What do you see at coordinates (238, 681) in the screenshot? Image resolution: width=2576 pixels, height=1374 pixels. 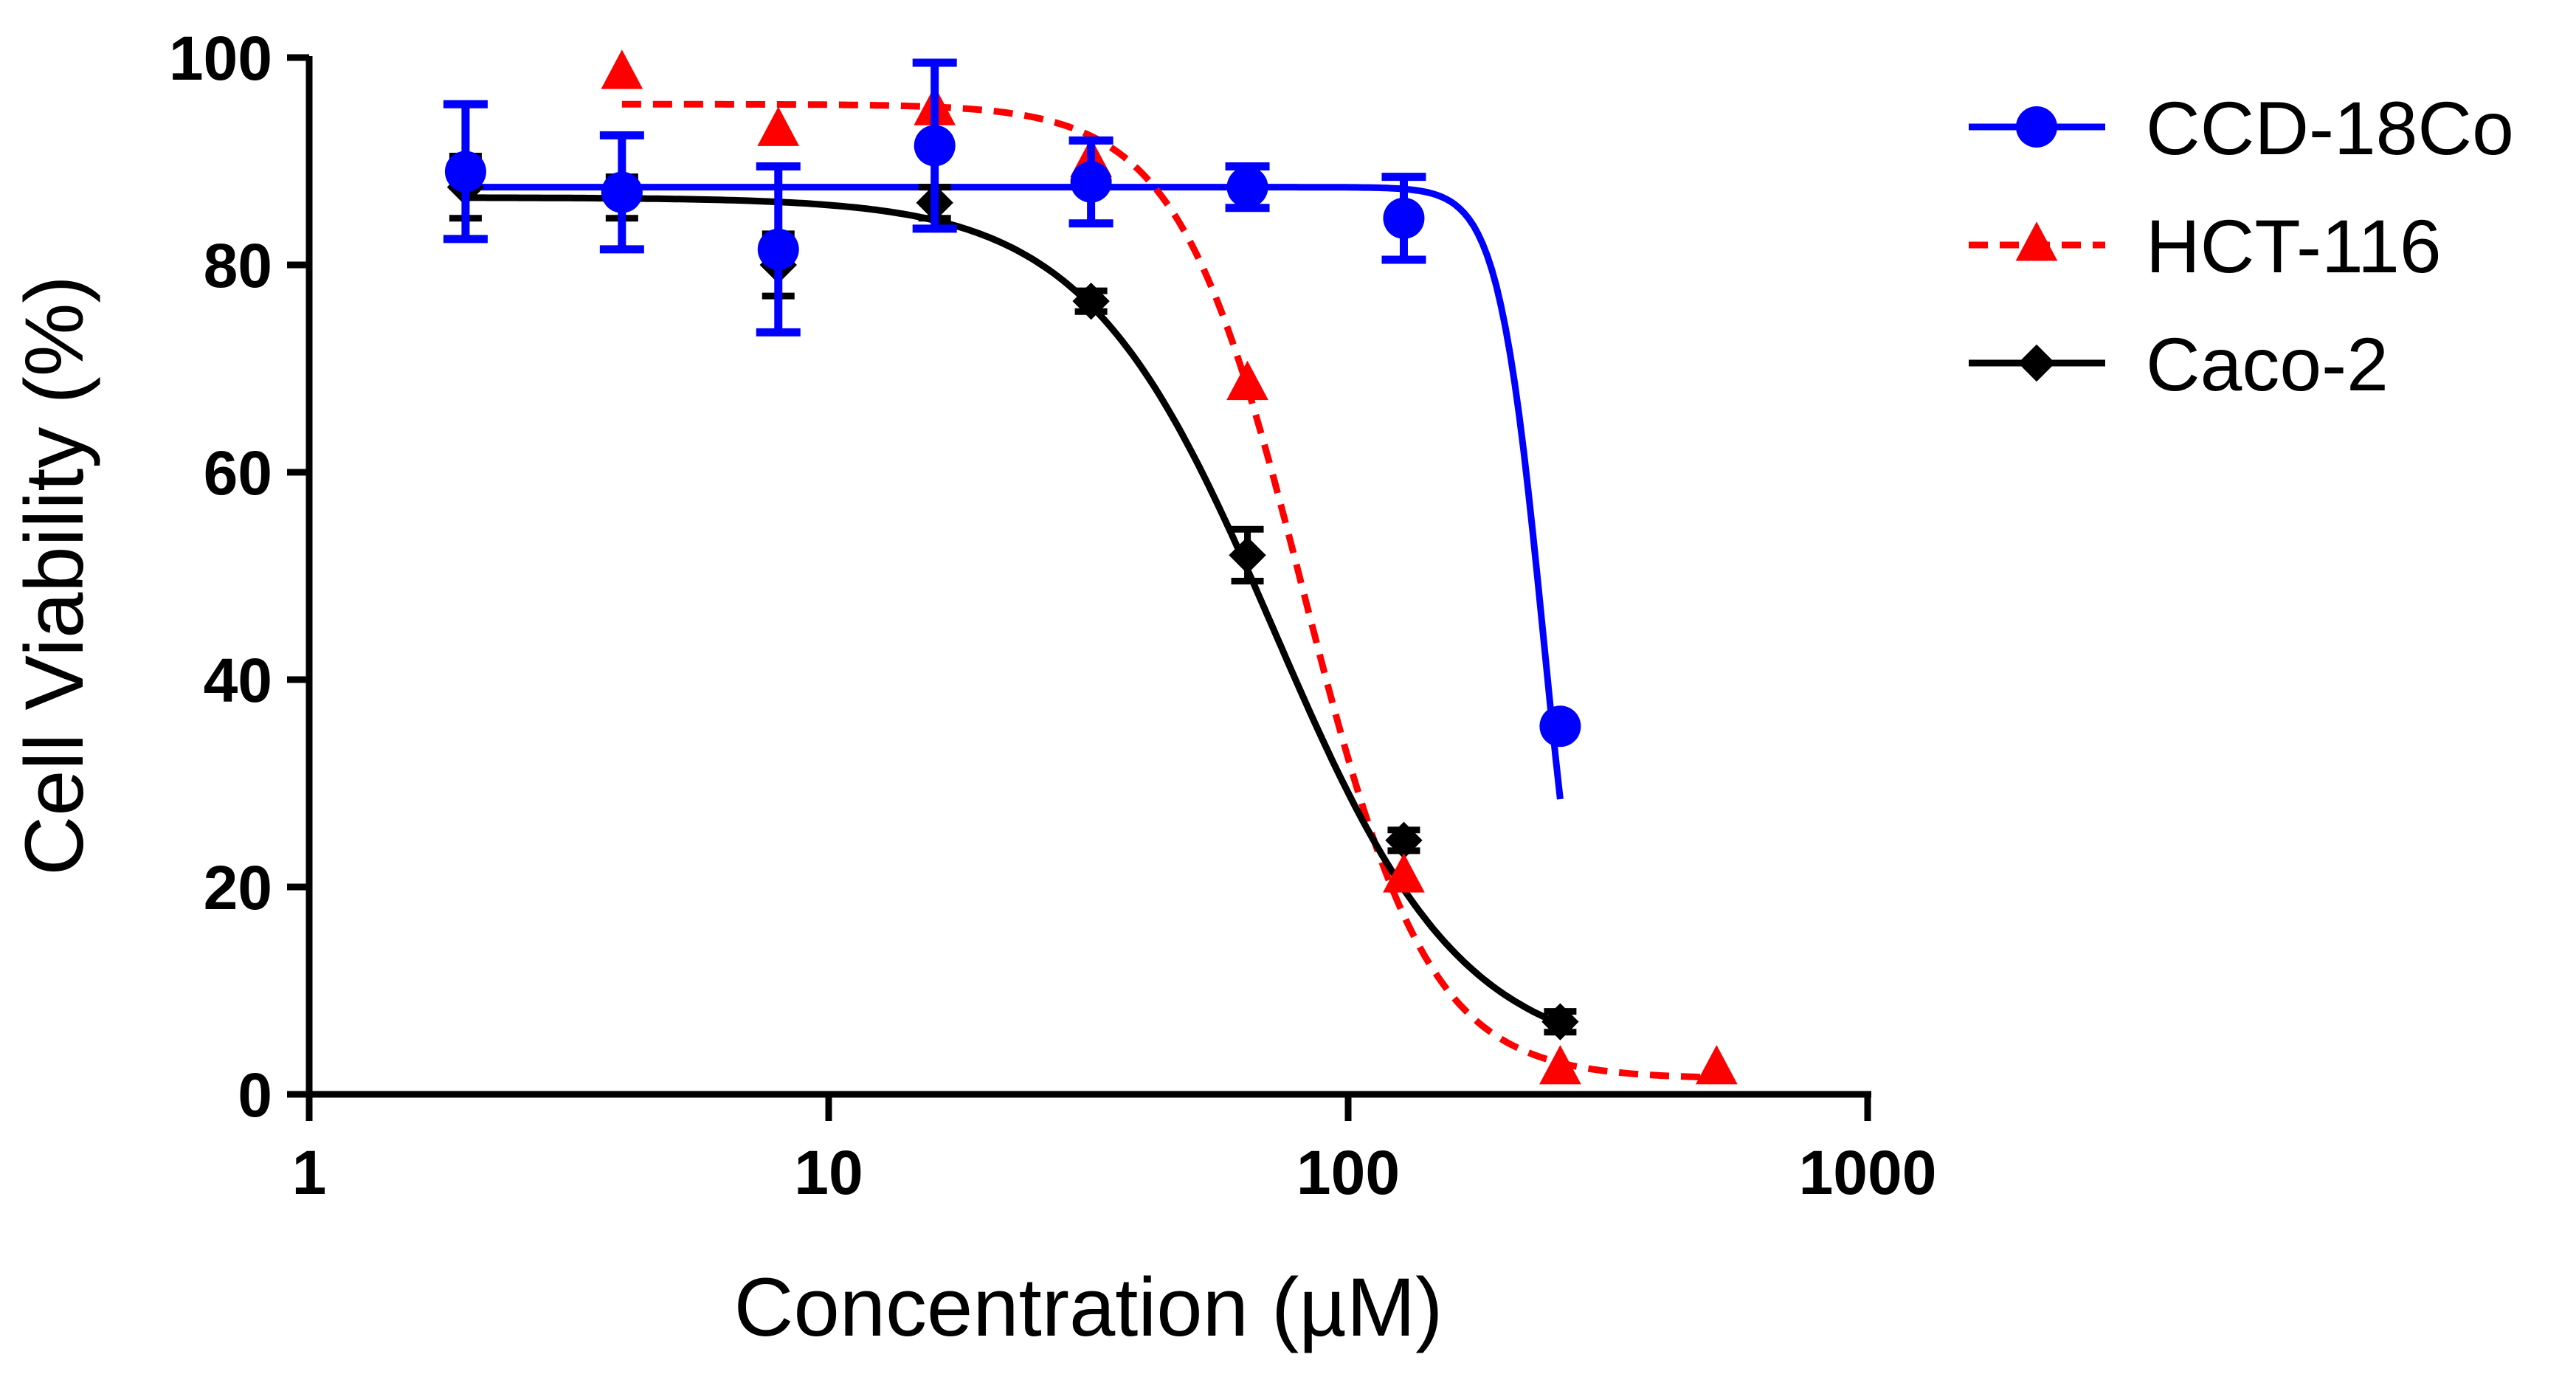 I see `y-tick-label: 40` at bounding box center [238, 681].